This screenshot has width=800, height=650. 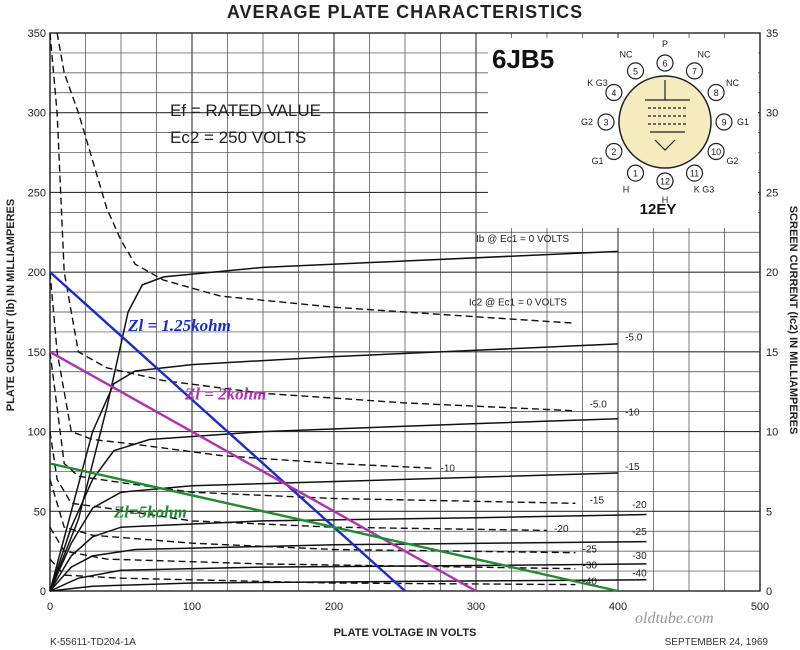 I want to click on x-tick-label: 100, so click(x=192, y=607).